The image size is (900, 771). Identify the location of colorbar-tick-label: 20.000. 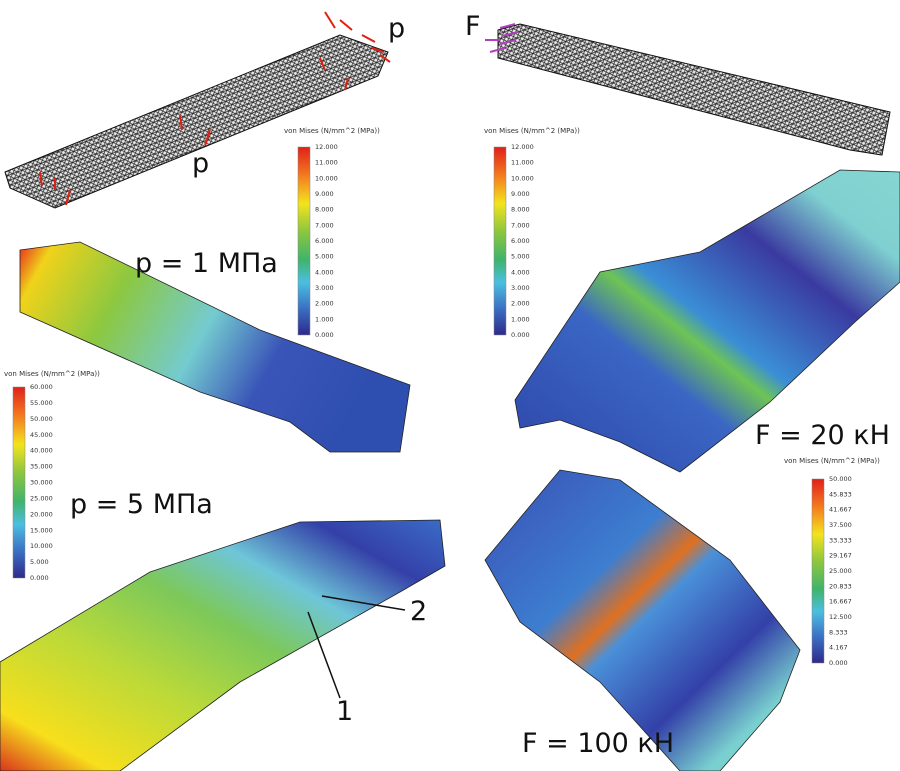
(41, 514).